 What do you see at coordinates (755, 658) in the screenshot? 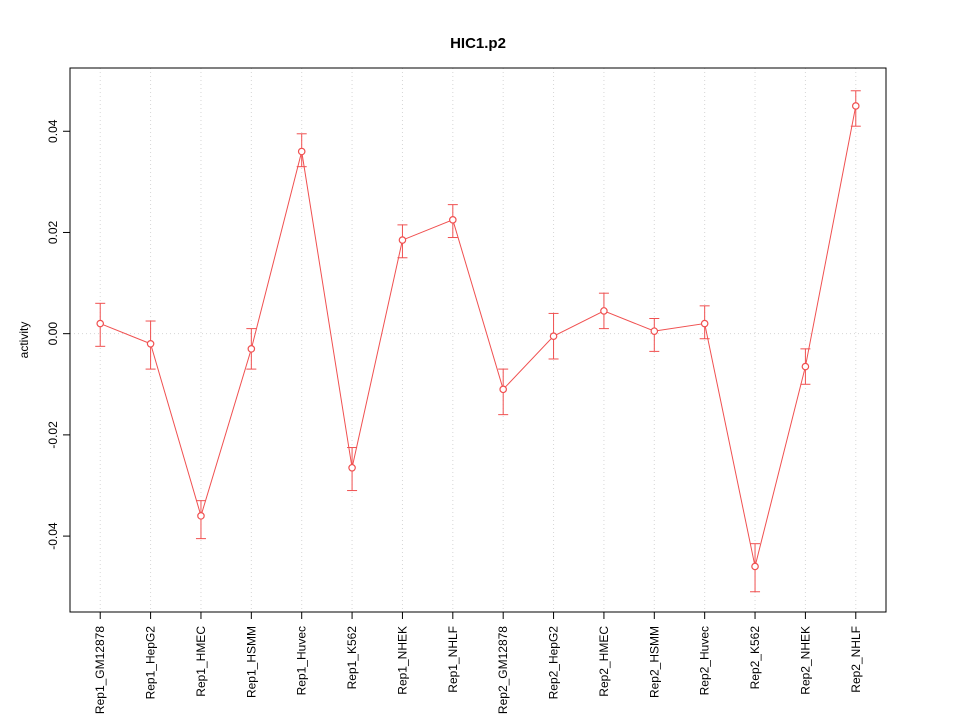
I see `x-tick-label: Rep2_K562` at bounding box center [755, 658].